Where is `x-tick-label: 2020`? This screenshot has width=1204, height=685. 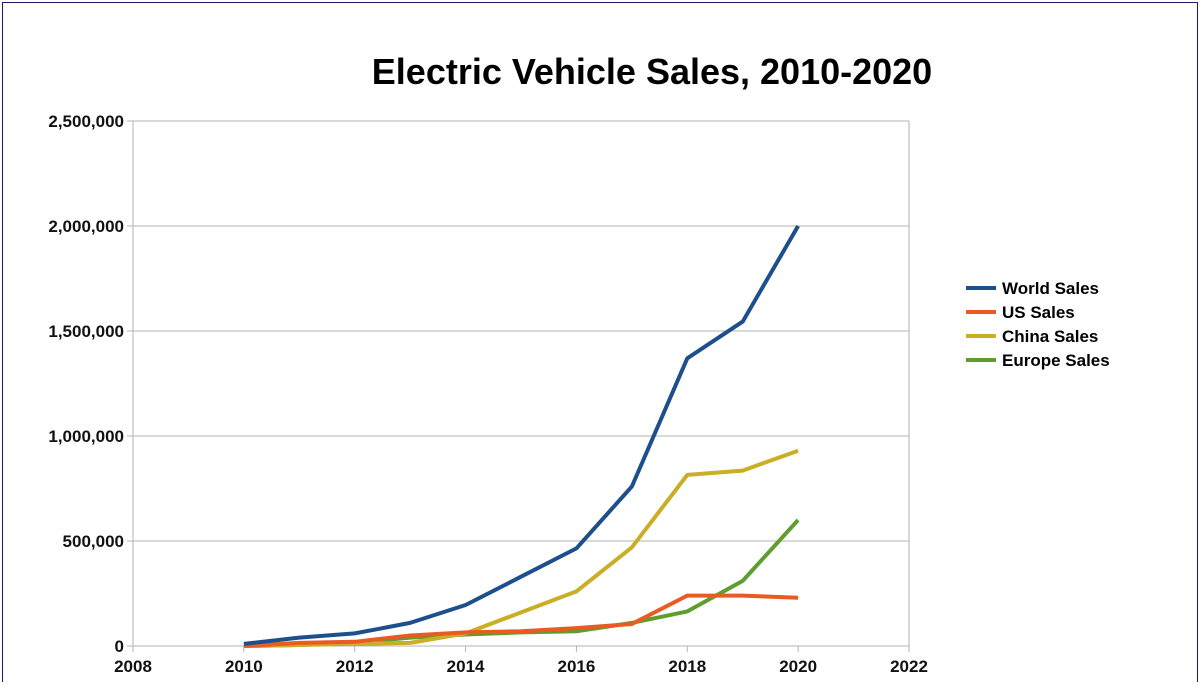 x-tick-label: 2020 is located at coordinates (798, 666).